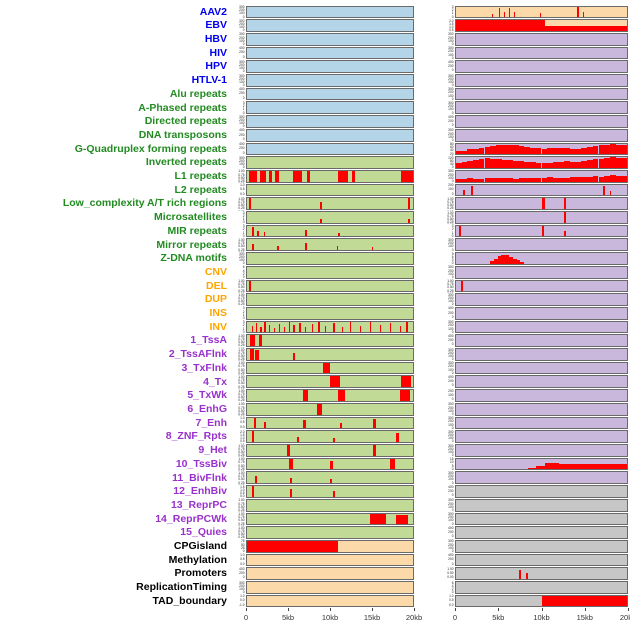  What do you see at coordinates (451, 335) in the screenshot?
I see `y-tick-label: 400` at bounding box center [451, 335].